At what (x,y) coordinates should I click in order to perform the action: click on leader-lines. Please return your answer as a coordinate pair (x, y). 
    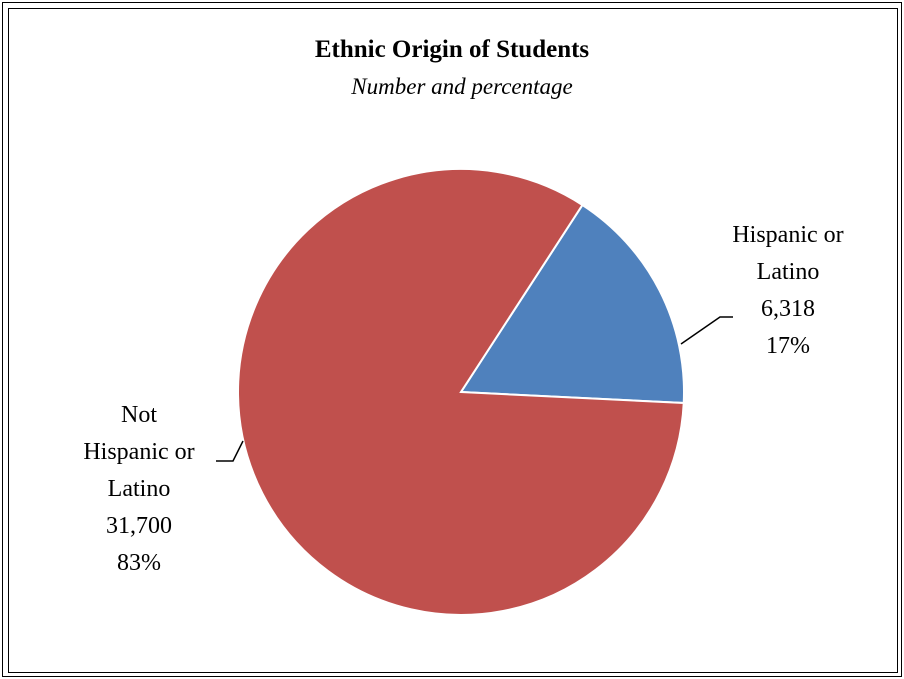
    Looking at the image, I should click on (474, 389).